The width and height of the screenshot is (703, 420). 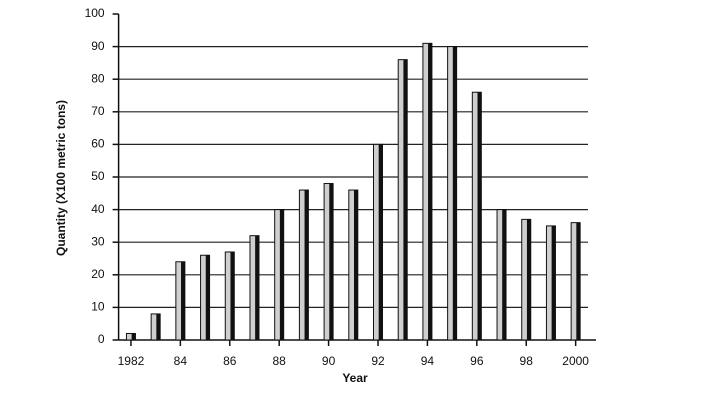 I want to click on y-tick-label: 70, so click(x=98, y=111).